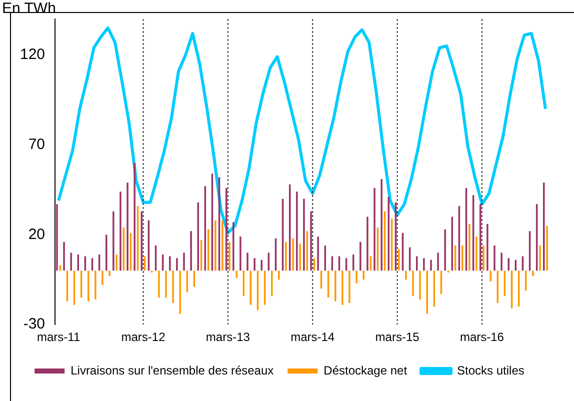 The height and width of the screenshot is (401, 574). Describe the element at coordinates (366, 370) in the screenshot. I see `legend-label: Déstockage net` at that location.